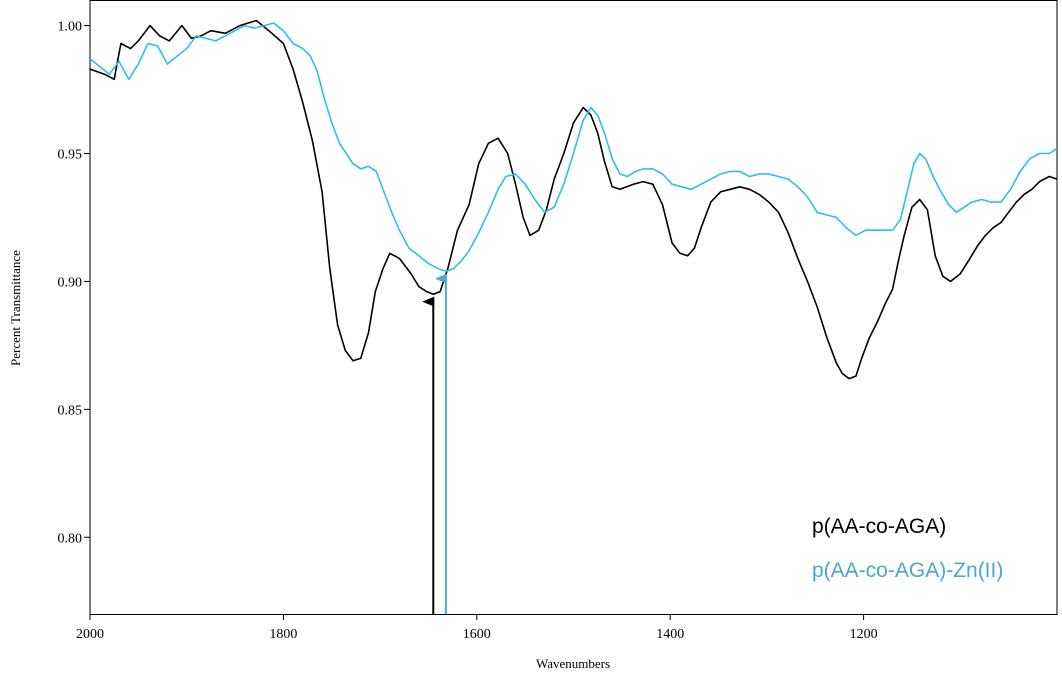 Image resolution: width=1062 pixels, height=677 pixels. What do you see at coordinates (670, 634) in the screenshot?
I see `x-tick-label-1400: 1400` at bounding box center [670, 634].